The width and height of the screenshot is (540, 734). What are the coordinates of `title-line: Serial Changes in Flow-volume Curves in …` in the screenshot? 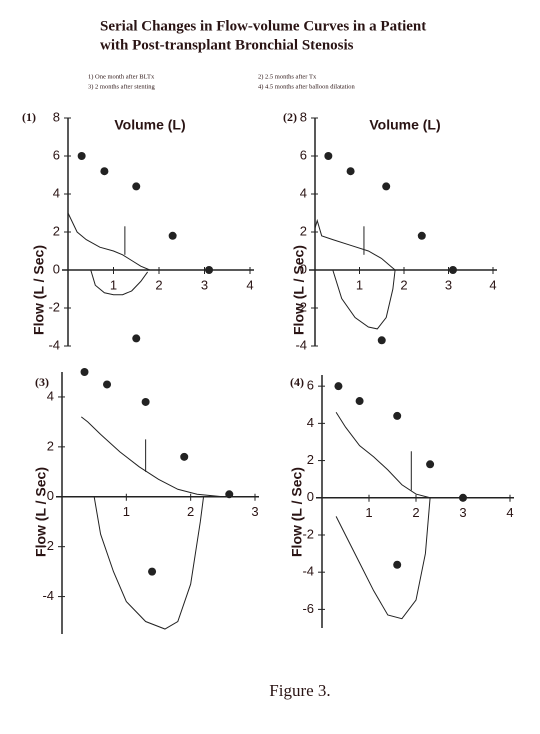 It's located at (263, 26).